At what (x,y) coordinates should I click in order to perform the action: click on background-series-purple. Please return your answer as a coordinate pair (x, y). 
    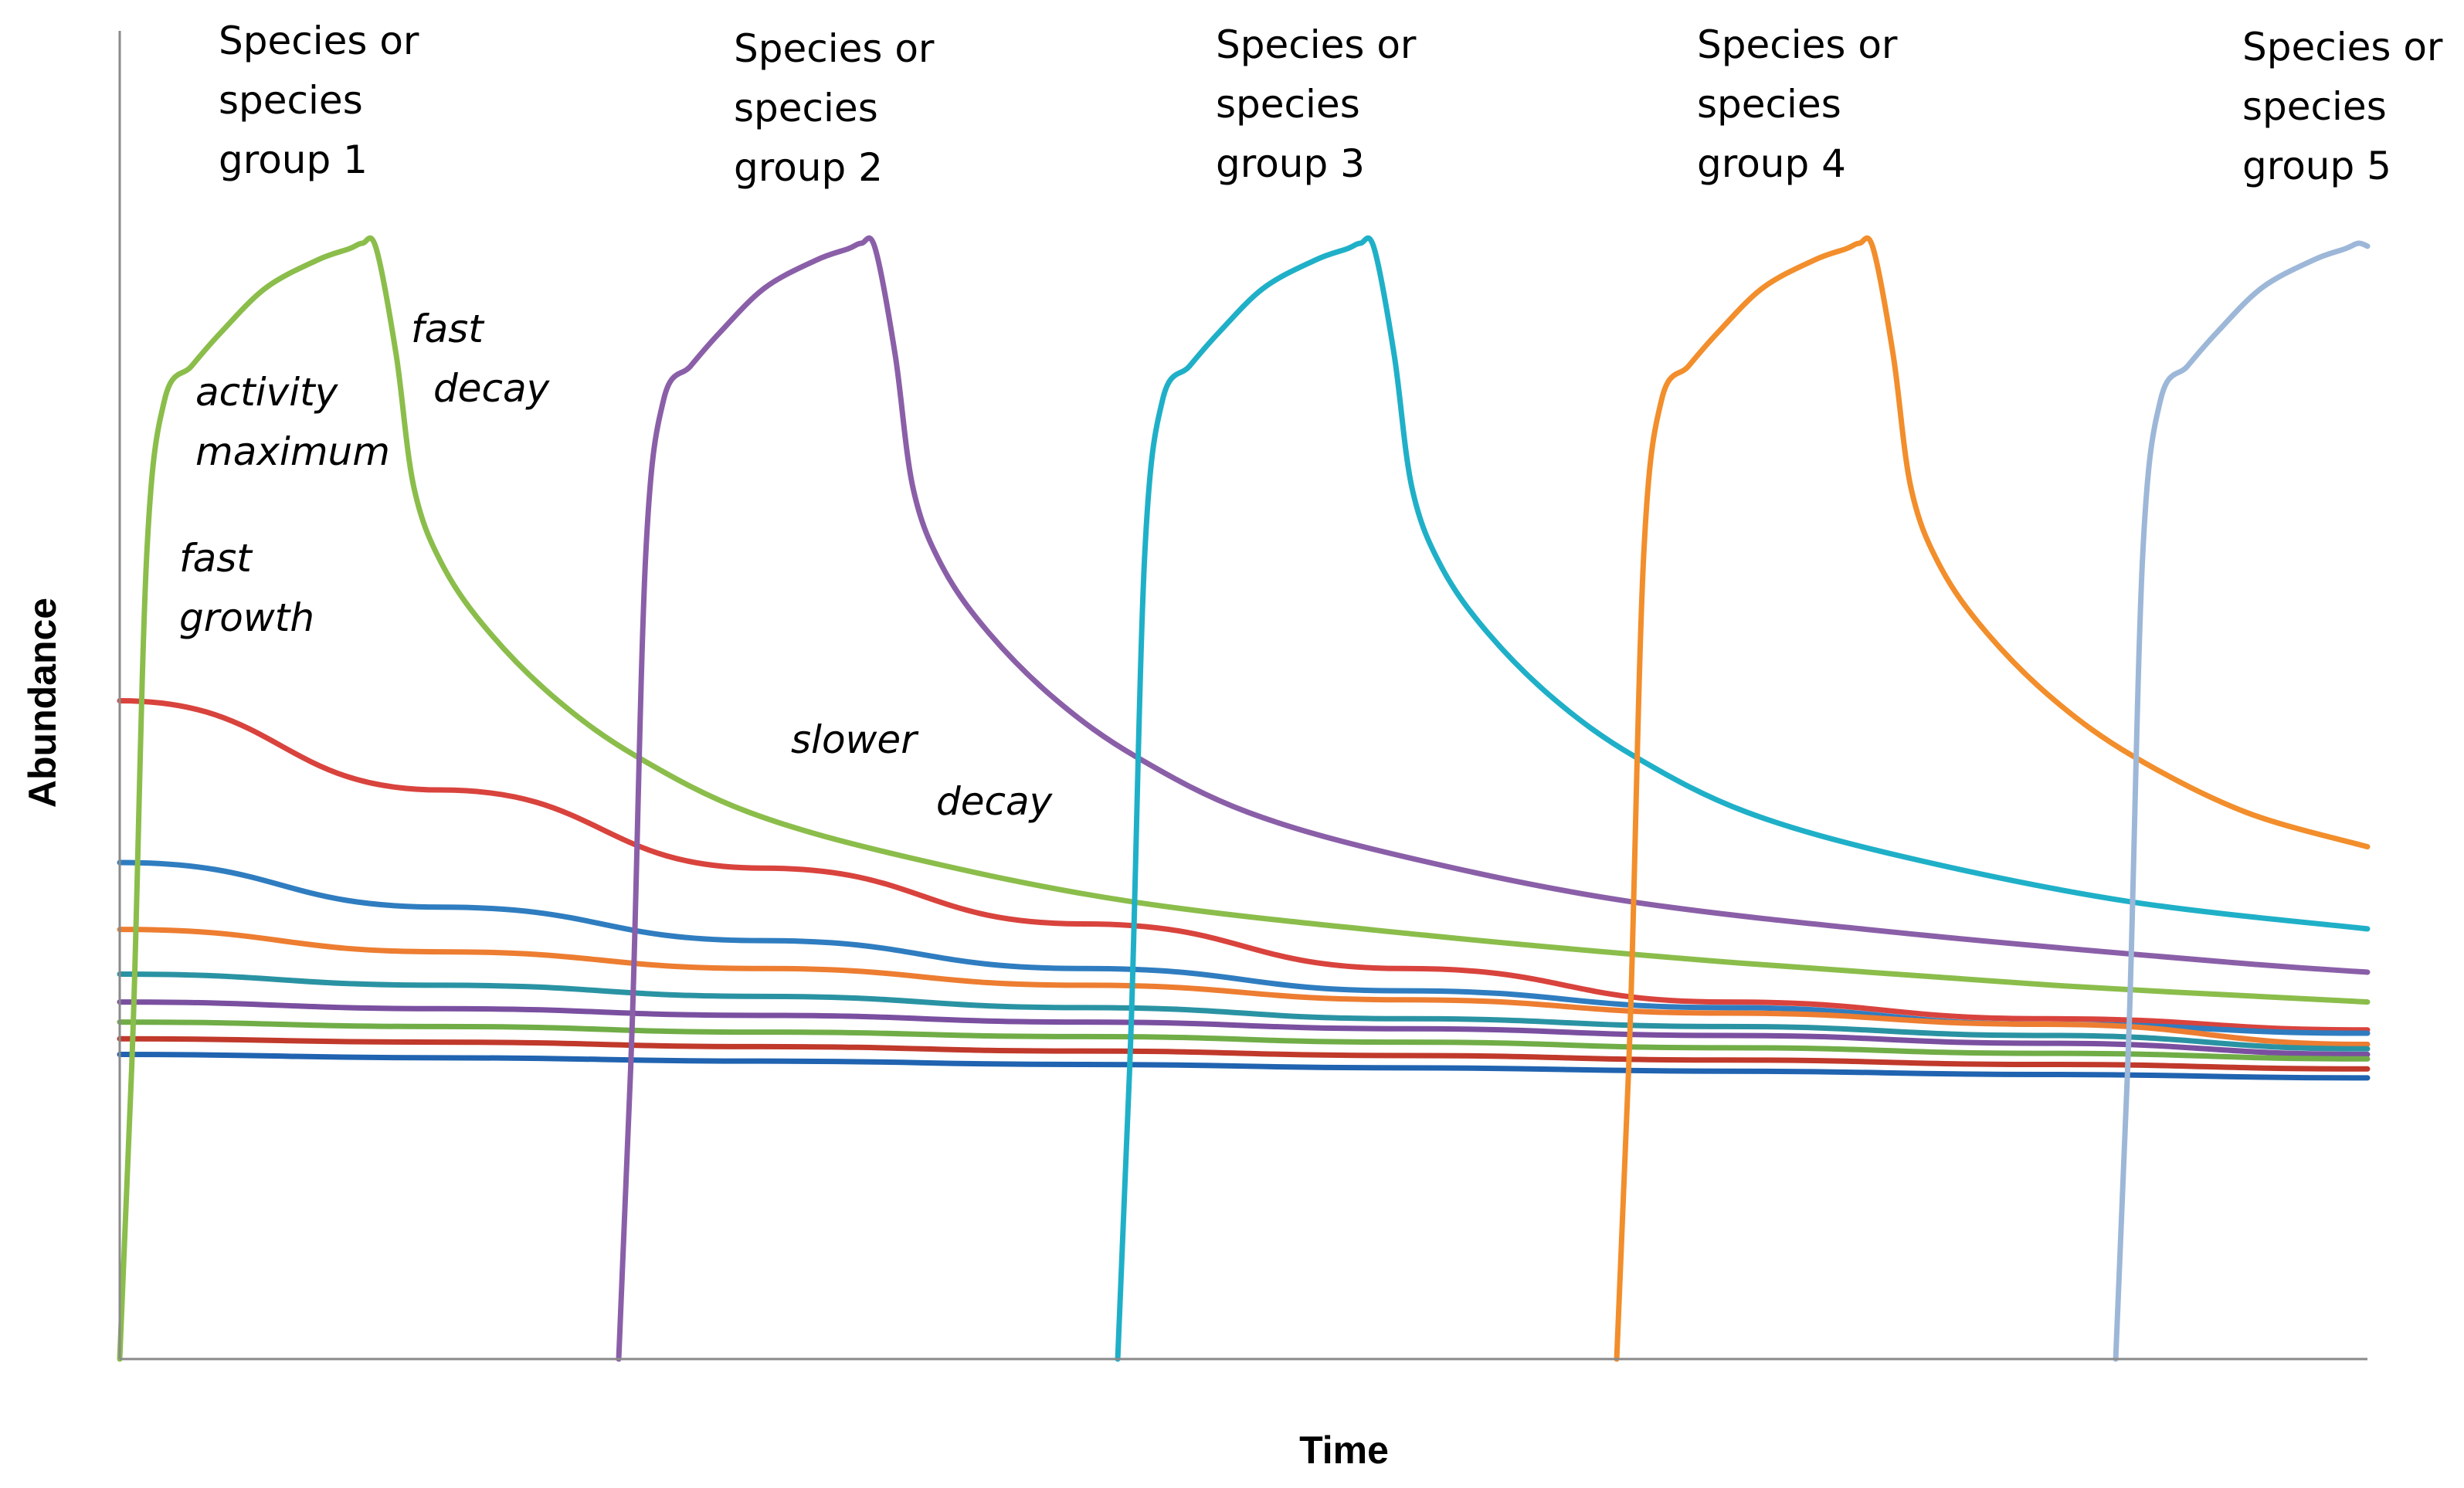
    Looking at the image, I should click on (1244, 1028).